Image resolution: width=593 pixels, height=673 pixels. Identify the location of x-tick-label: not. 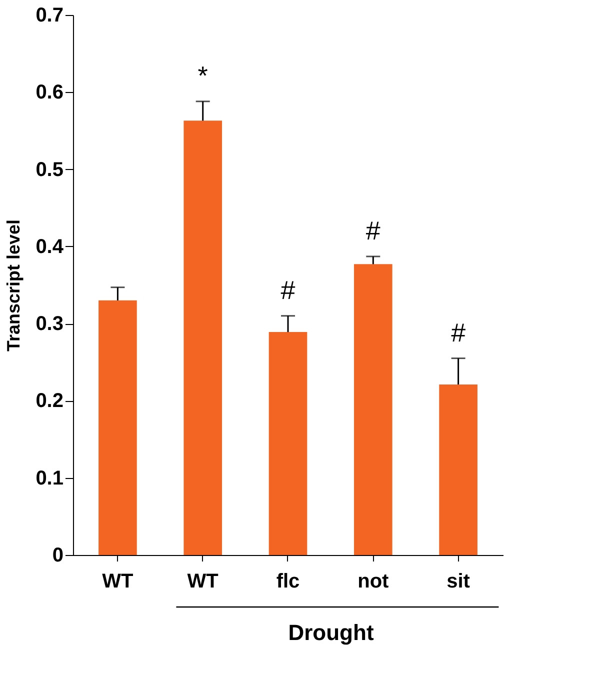
(374, 581).